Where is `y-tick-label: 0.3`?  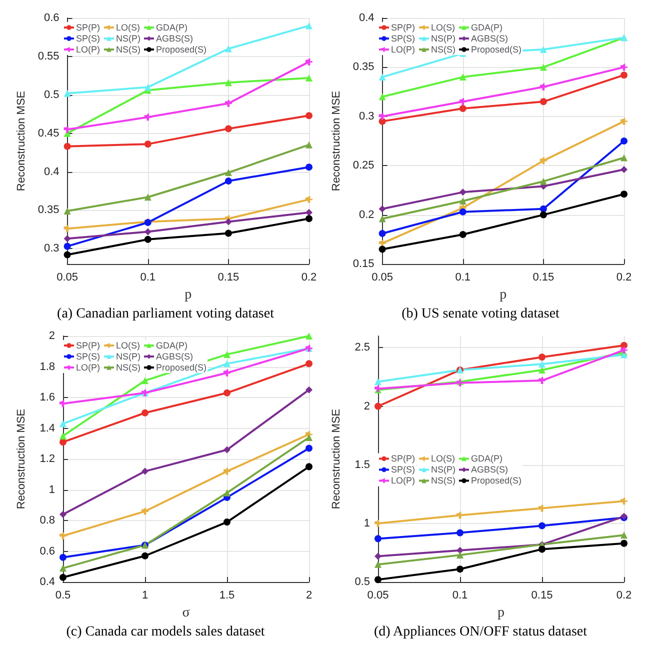 y-tick-label: 0.3 is located at coordinates (52, 248).